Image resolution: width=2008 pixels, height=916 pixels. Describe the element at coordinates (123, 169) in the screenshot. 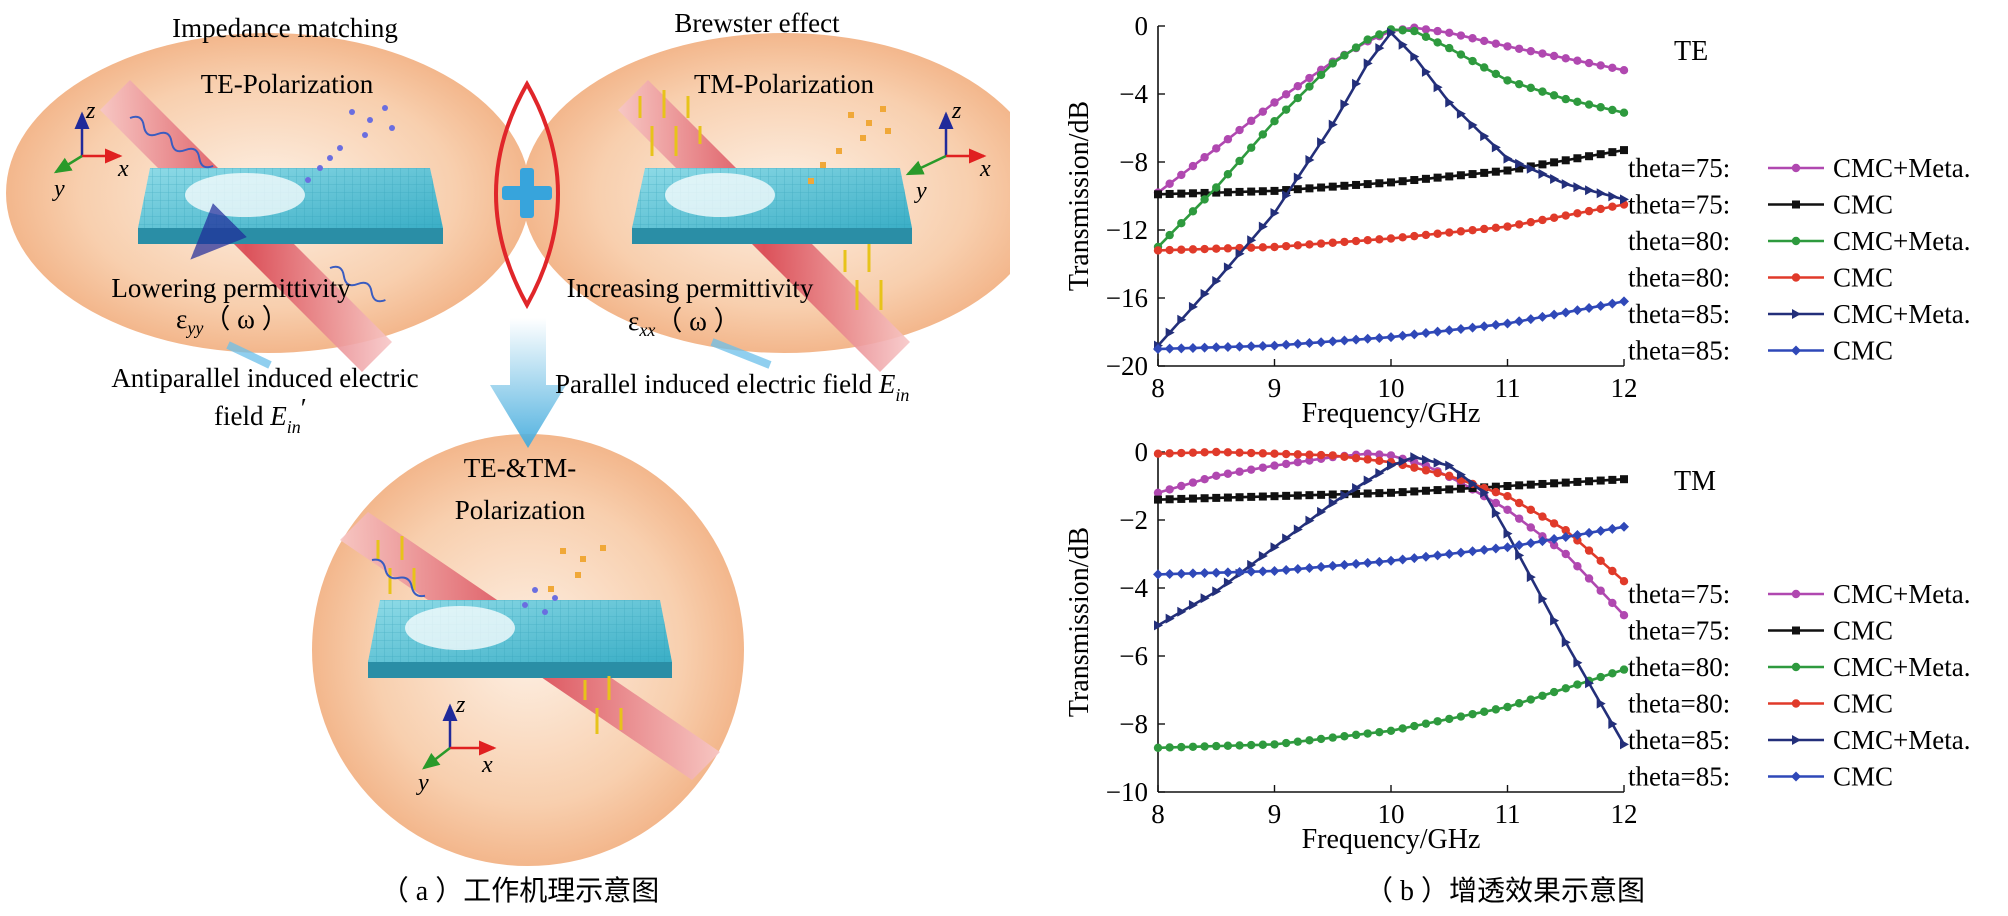

I see `left-x-label: x` at that location.